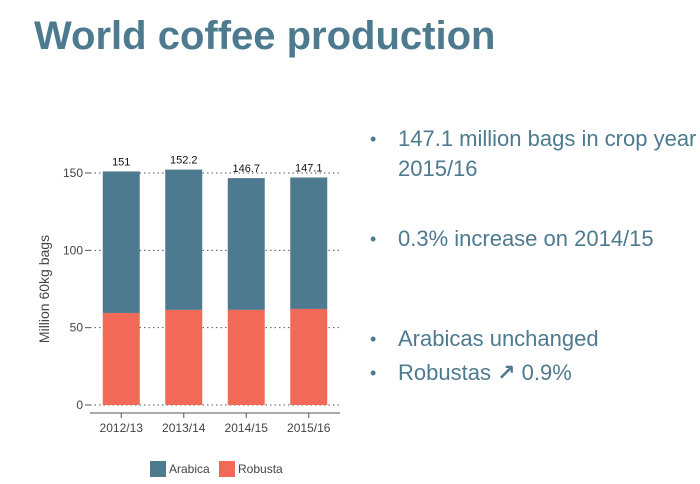 The height and width of the screenshot is (484, 700). What do you see at coordinates (546, 372) in the screenshot?
I see `bullet-text-suffix: 0.9%` at bounding box center [546, 372].